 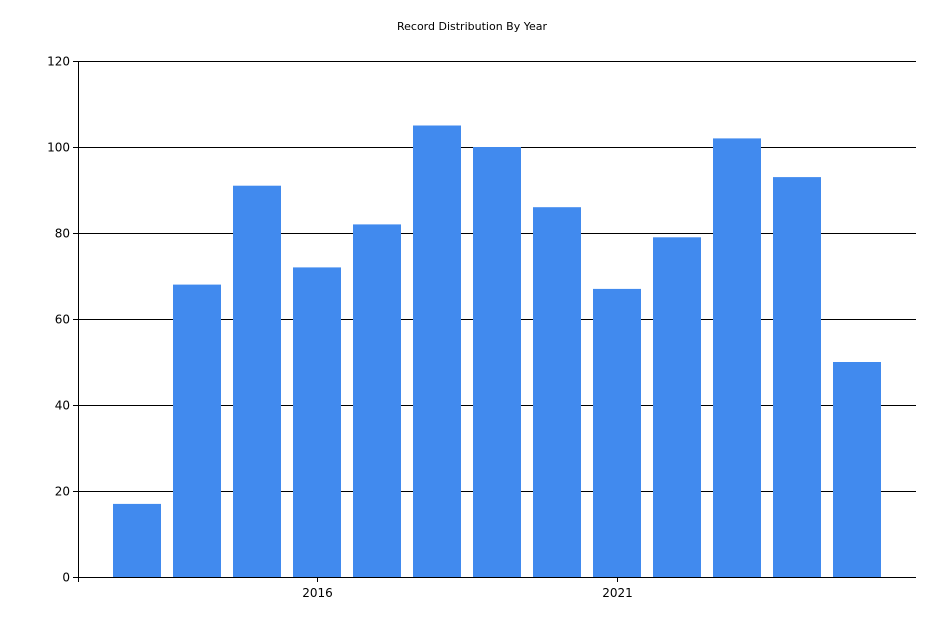 What do you see at coordinates (197, 430) in the screenshot?
I see `bar-2014` at bounding box center [197, 430].